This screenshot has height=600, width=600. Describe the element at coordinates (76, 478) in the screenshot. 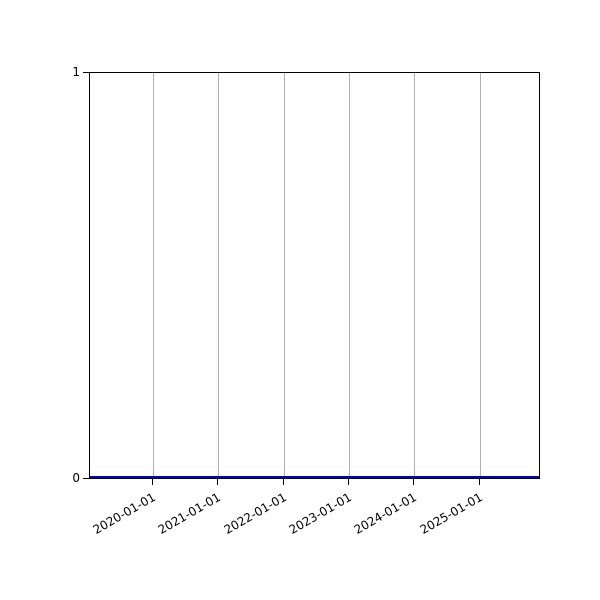

I see `y-tick-label-bottom: 0` at that location.